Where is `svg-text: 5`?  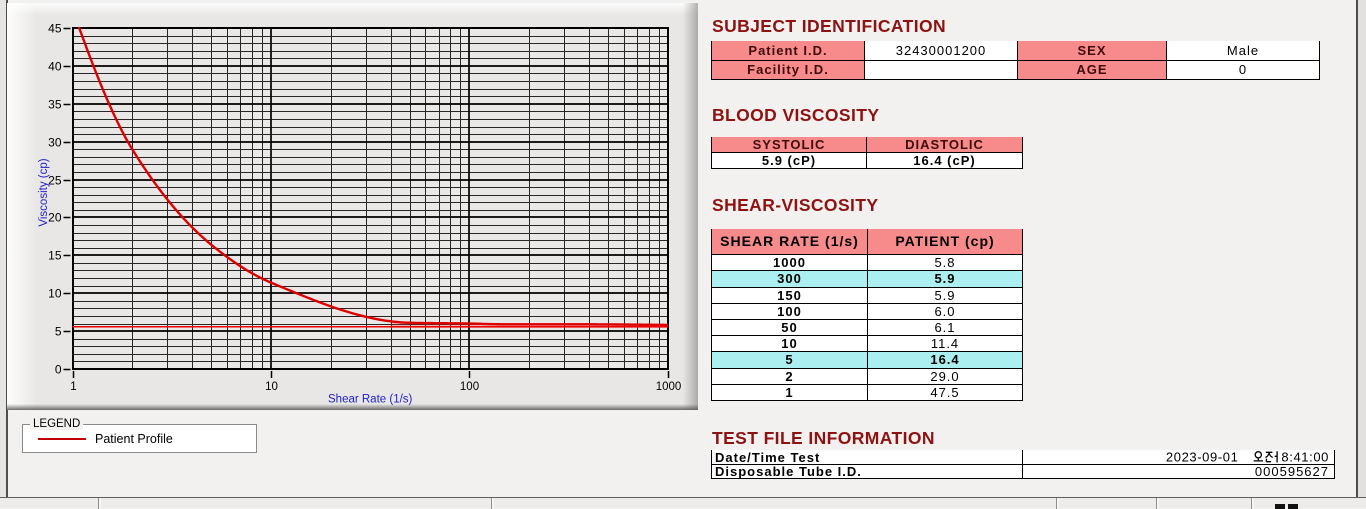 svg-text: 5 is located at coordinates (58, 332).